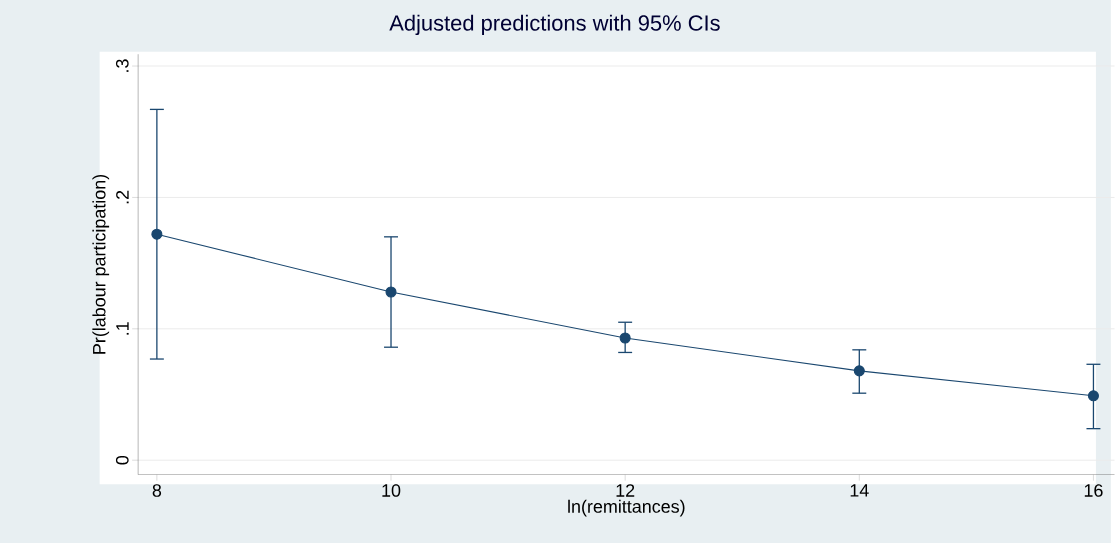  Describe the element at coordinates (625, 490) in the screenshot. I see `x-tick-label: 12` at that location.